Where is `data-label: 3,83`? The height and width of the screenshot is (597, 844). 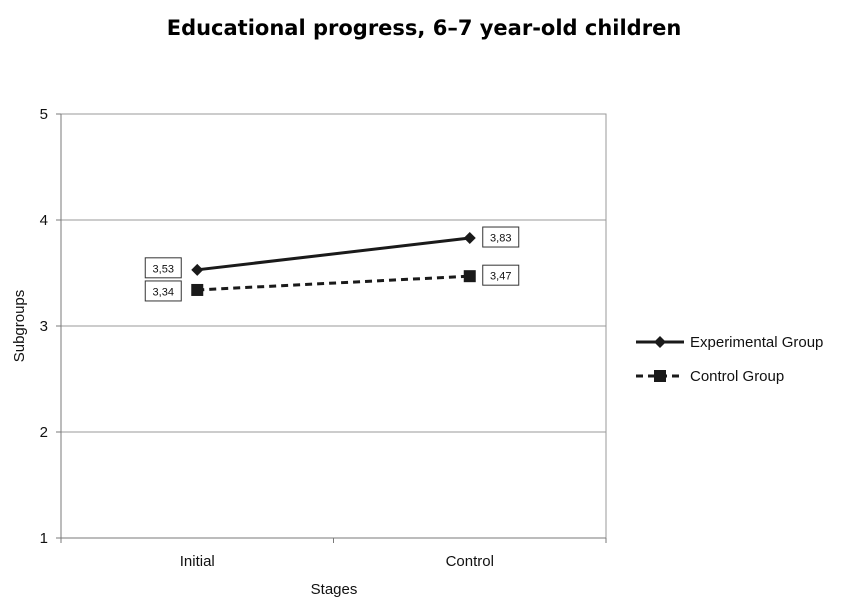
data-label: 3,83 is located at coordinates (501, 237).